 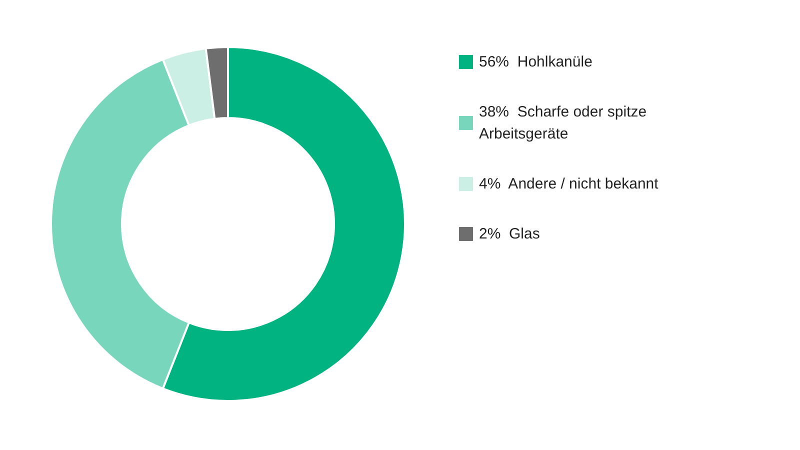 I want to click on legend-label: 2% Glas, so click(x=509, y=234).